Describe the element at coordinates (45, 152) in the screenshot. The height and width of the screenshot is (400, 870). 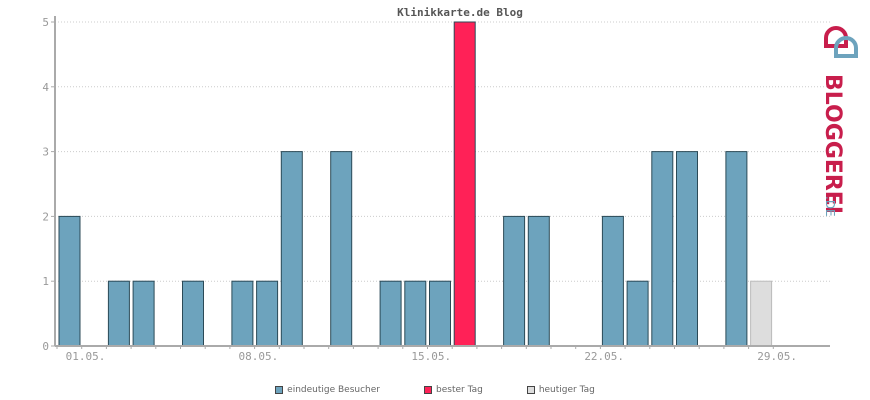
I see `y-tick-label: 3` at that location.